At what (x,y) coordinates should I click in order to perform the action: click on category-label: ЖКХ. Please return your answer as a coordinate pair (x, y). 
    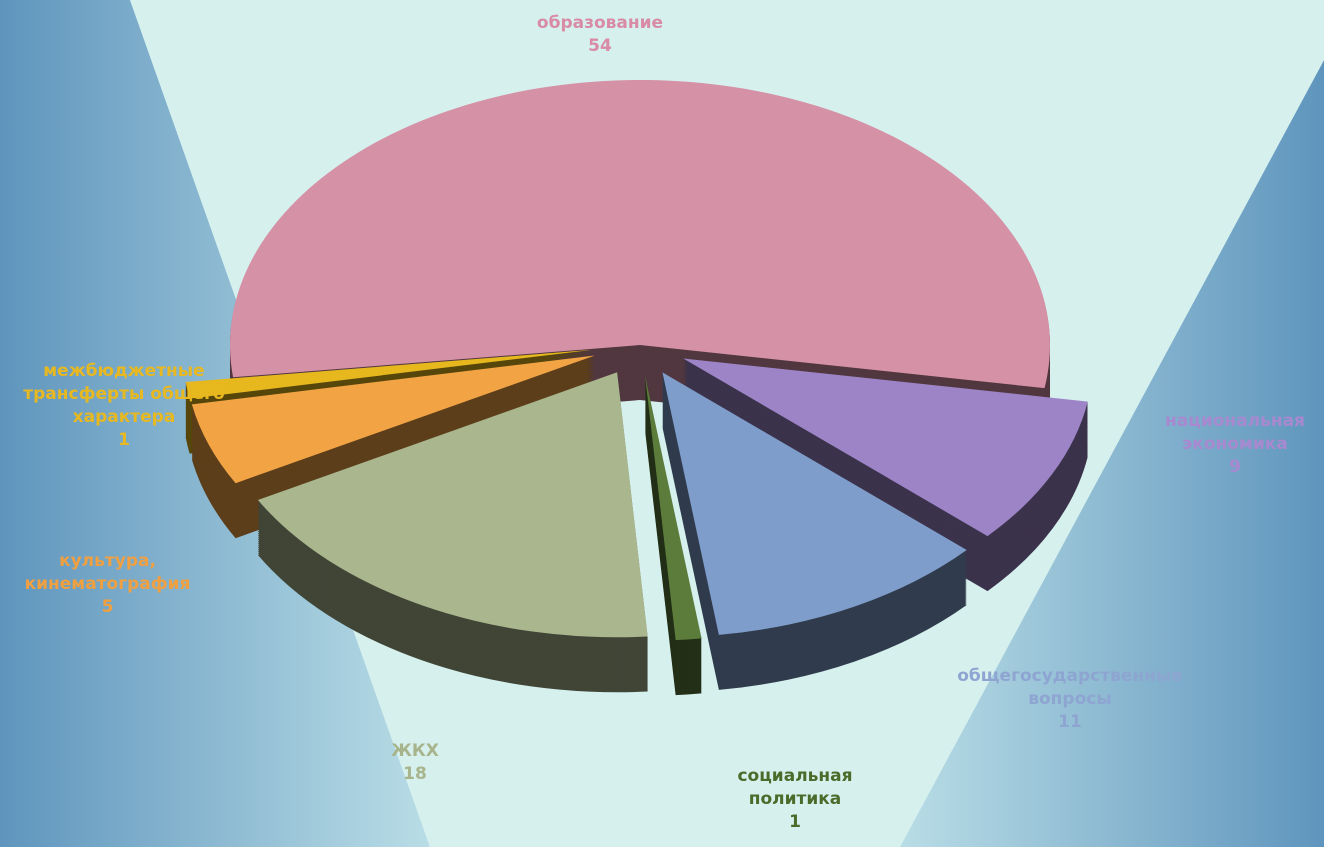
    Looking at the image, I should click on (415, 751).